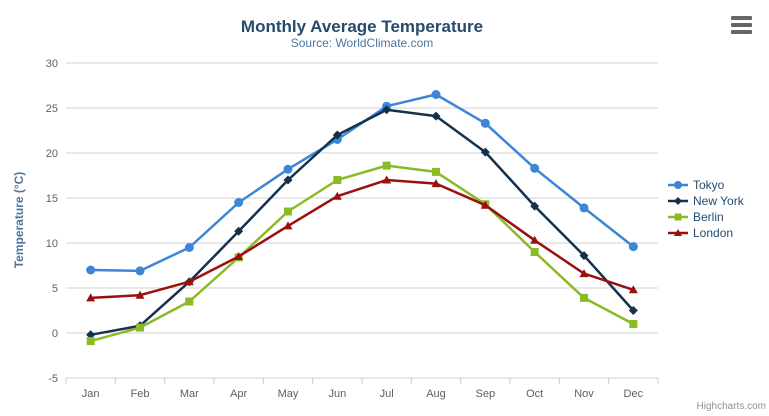 The width and height of the screenshot is (769, 416). Describe the element at coordinates (91, 394) in the screenshot. I see `x-axis-label: Jan` at that location.